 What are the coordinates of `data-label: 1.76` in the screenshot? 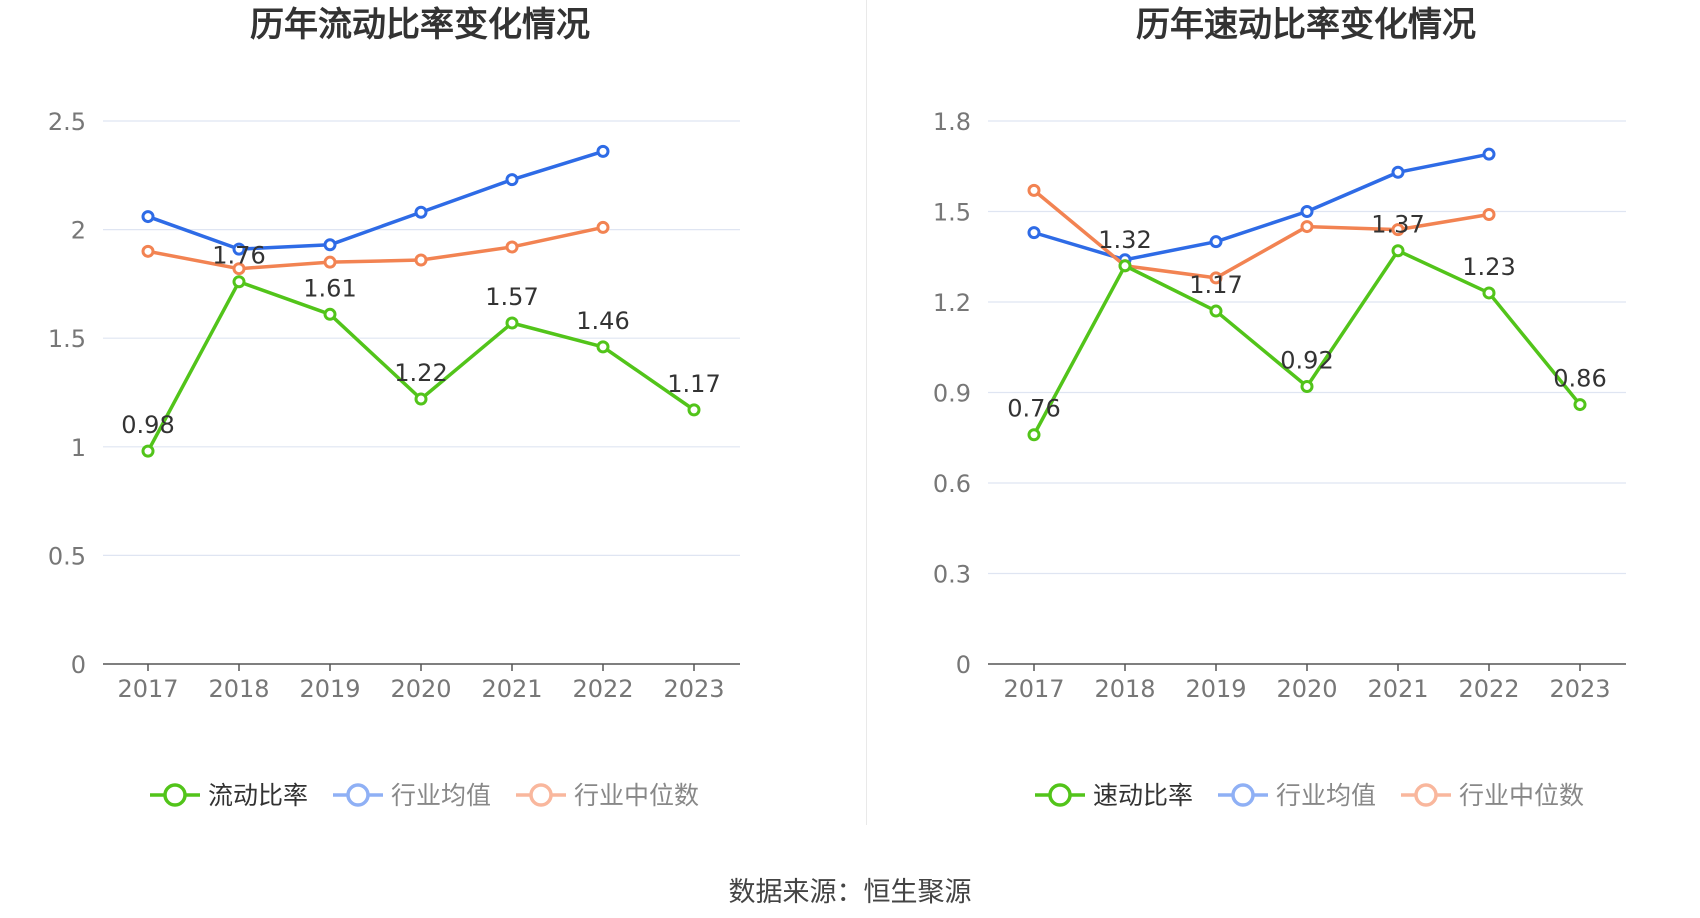 It's located at (238, 256).